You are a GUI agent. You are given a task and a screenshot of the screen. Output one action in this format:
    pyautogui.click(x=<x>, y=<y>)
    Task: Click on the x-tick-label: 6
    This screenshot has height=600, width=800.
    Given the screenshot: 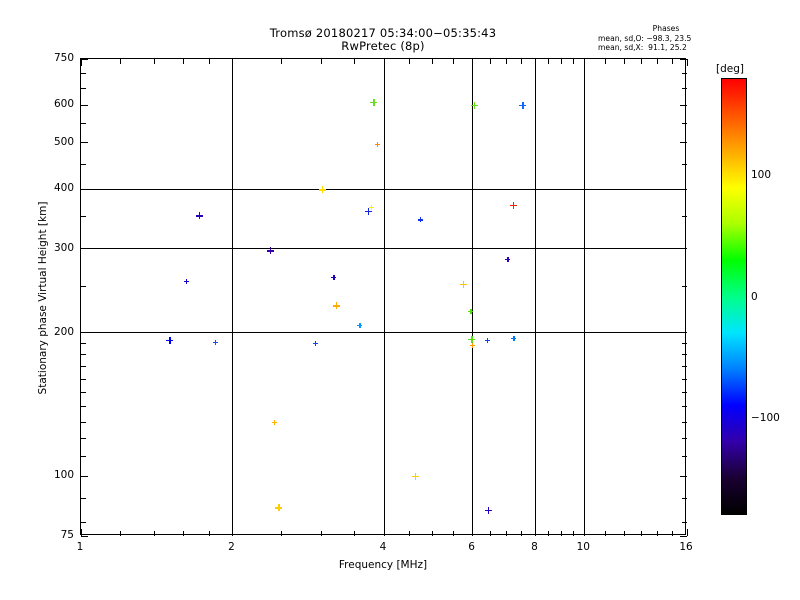 What is the action you would take?
    pyautogui.click(x=471, y=547)
    